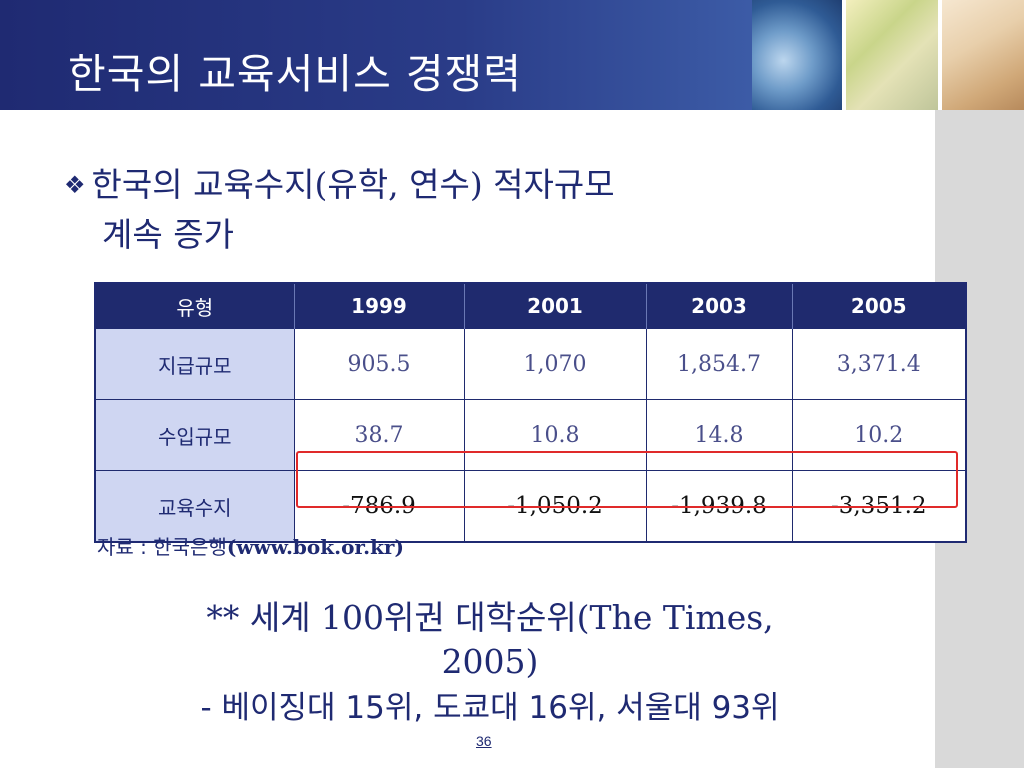 Image resolution: width=1024 pixels, height=768 pixels. I want to click on header-bar: 한국의 교육서비스 경쟁력, so click(512, 55).